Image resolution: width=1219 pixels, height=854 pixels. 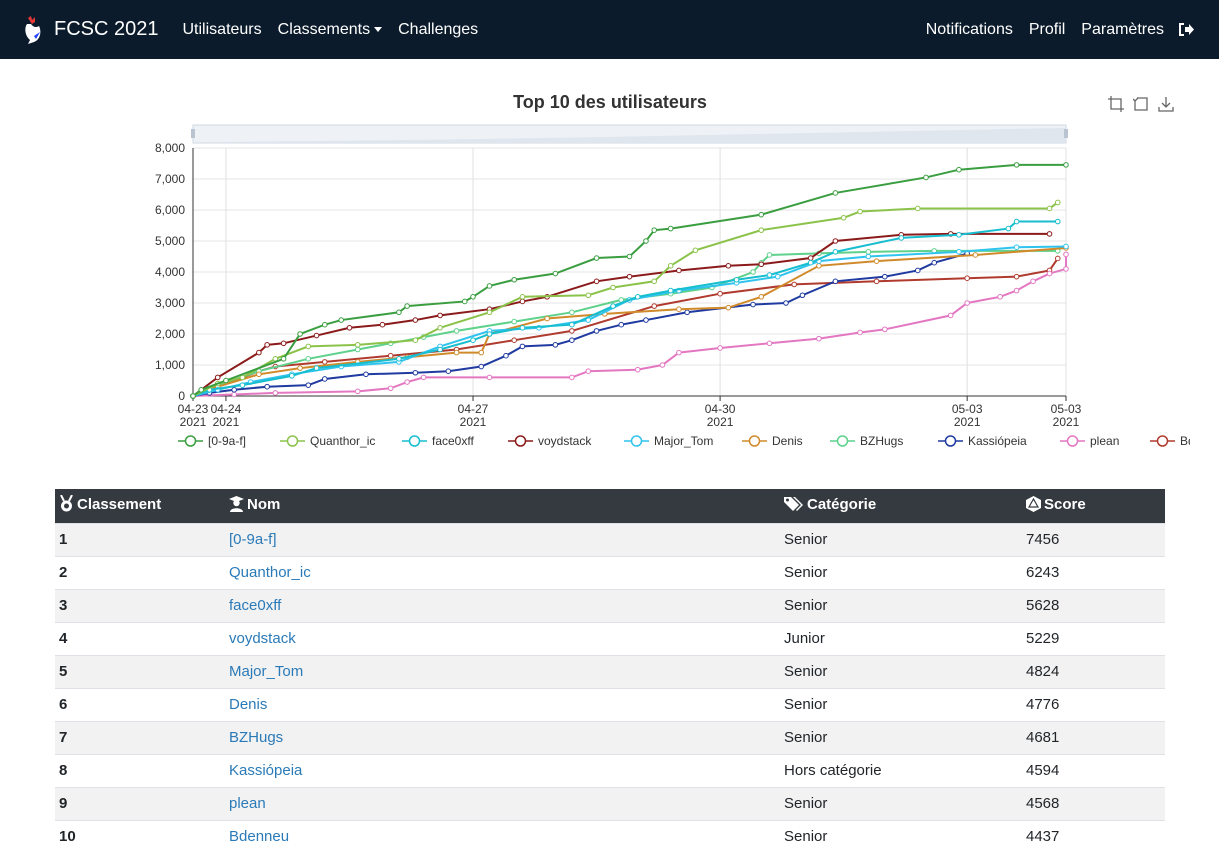 I want to click on x-tick-year-label: 2021, so click(x=473, y=422).